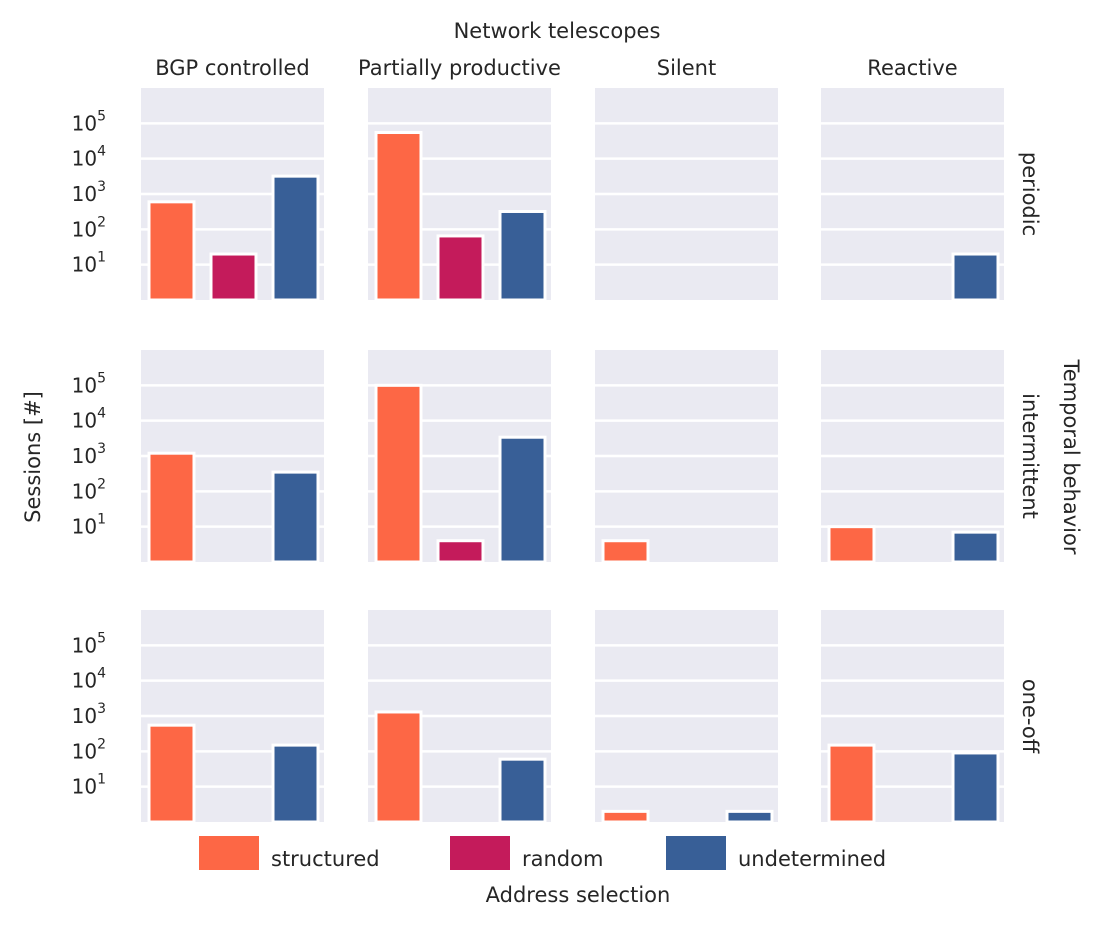 The height and width of the screenshot is (927, 1104). What do you see at coordinates (480, 853) in the screenshot?
I see `legend-swatch-random` at bounding box center [480, 853].